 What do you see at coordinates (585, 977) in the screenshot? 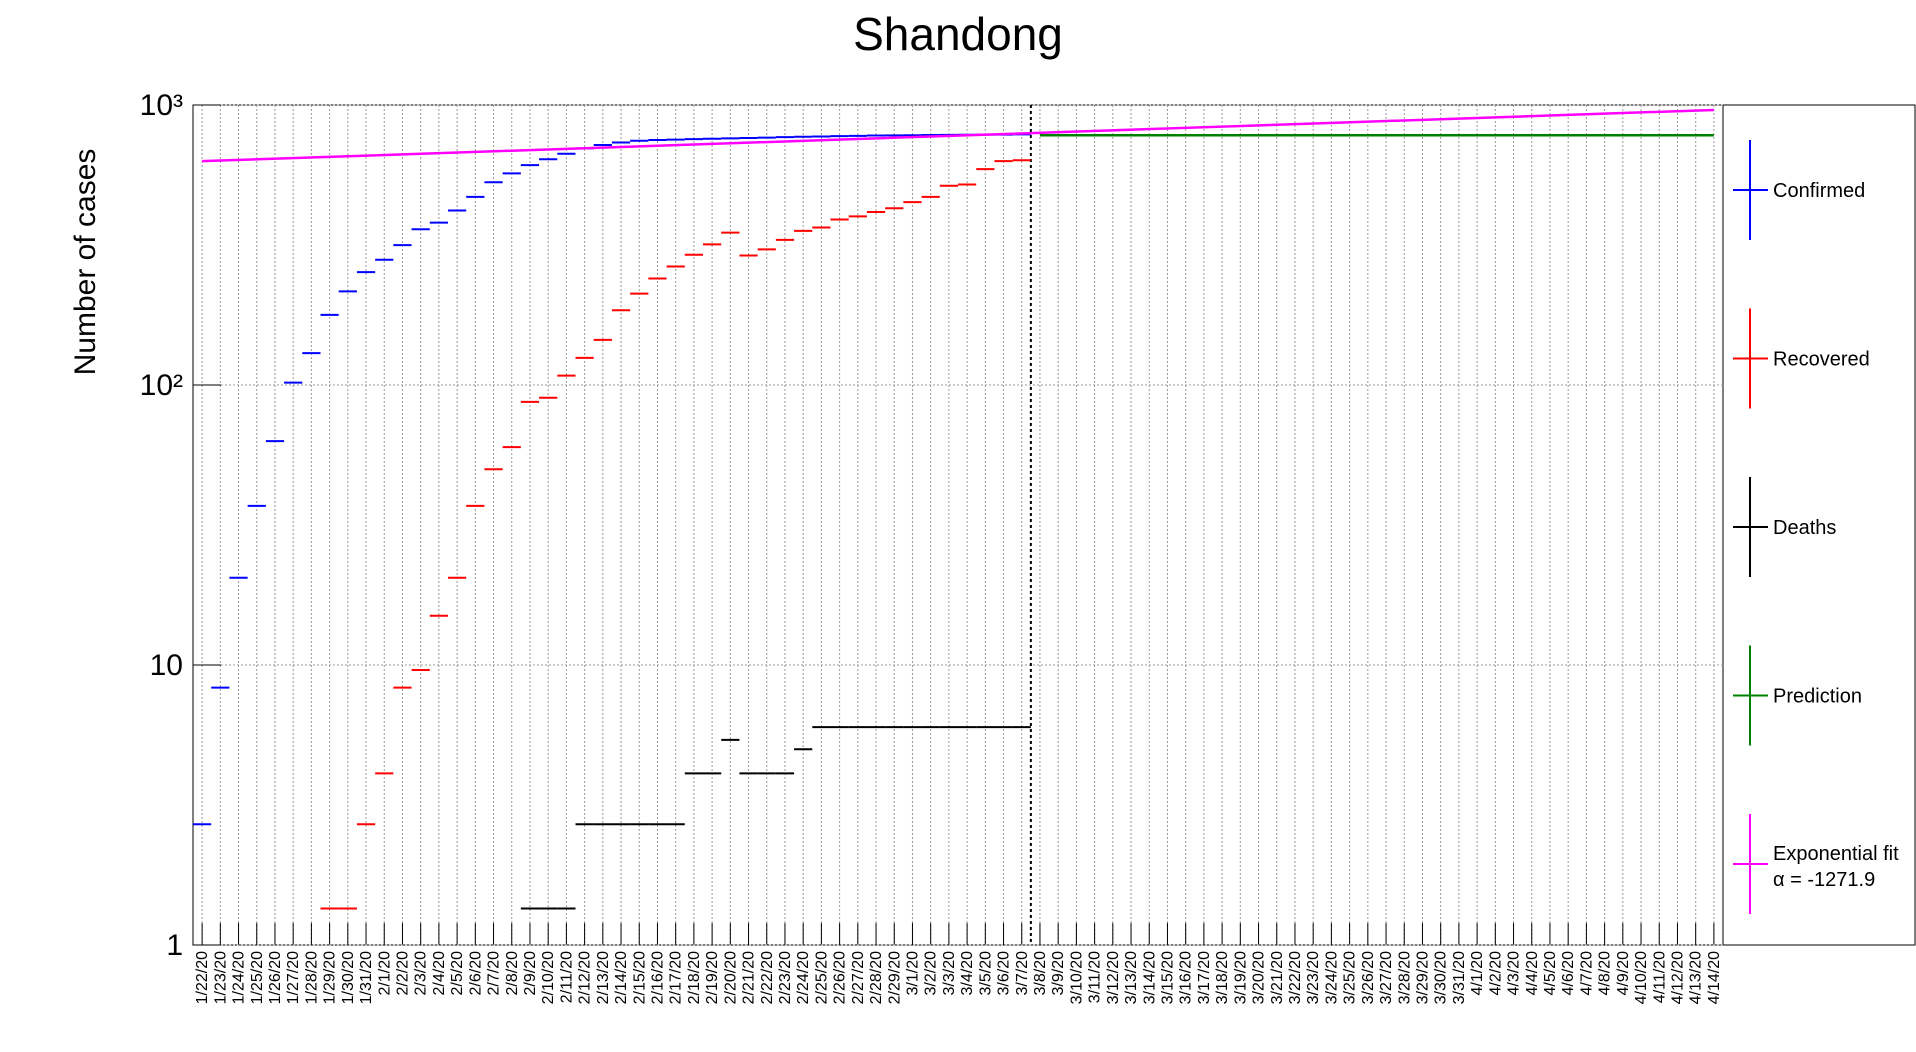
I see `x-tick-label: 2/12/20` at bounding box center [585, 977].